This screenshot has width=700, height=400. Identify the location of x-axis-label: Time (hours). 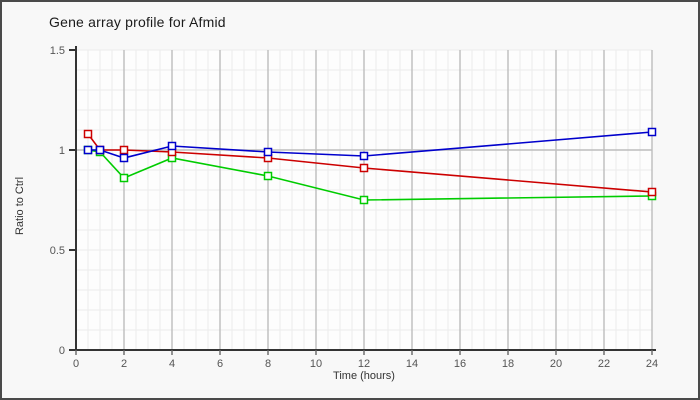
(364, 376).